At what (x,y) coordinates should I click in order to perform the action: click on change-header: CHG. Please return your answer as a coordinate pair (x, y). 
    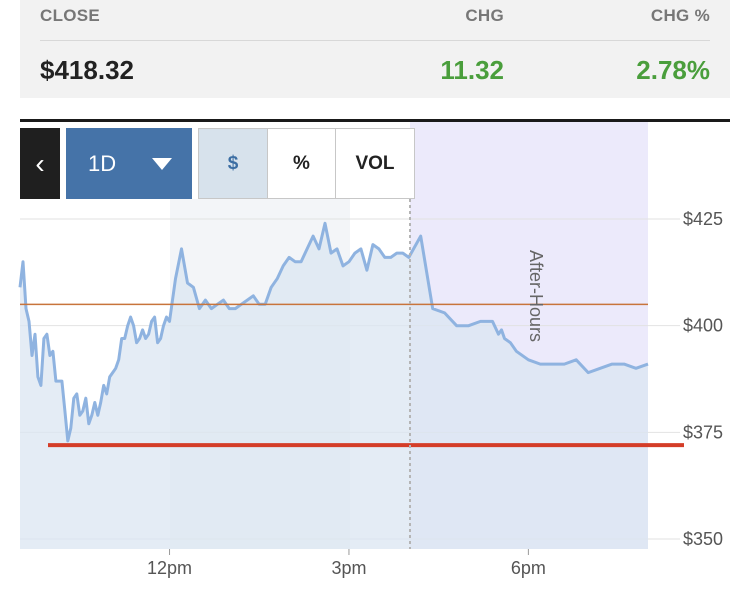
    Looking at the image, I should click on (484, 15).